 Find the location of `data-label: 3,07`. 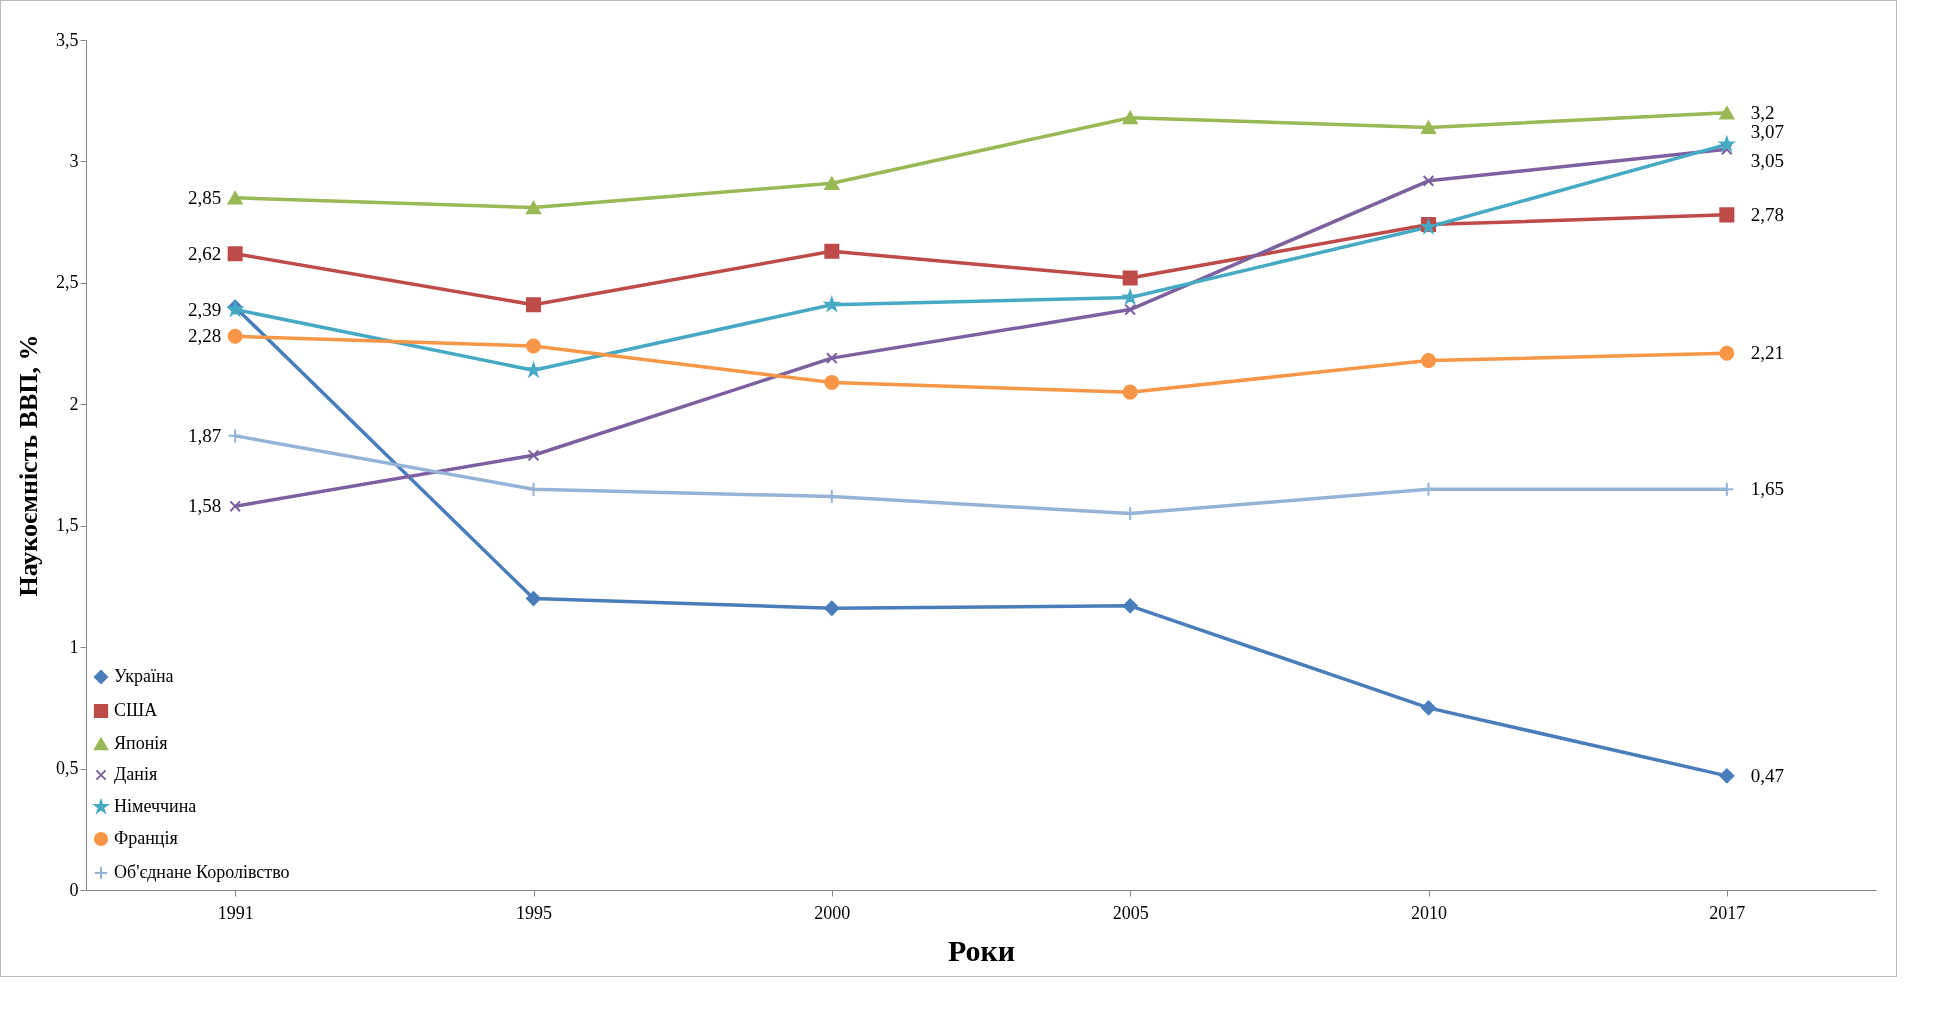

data-label: 3,07 is located at coordinates (1767, 132).